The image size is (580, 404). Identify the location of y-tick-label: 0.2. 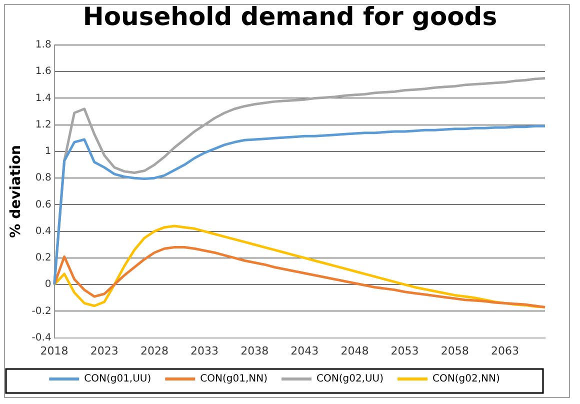
(43, 258).